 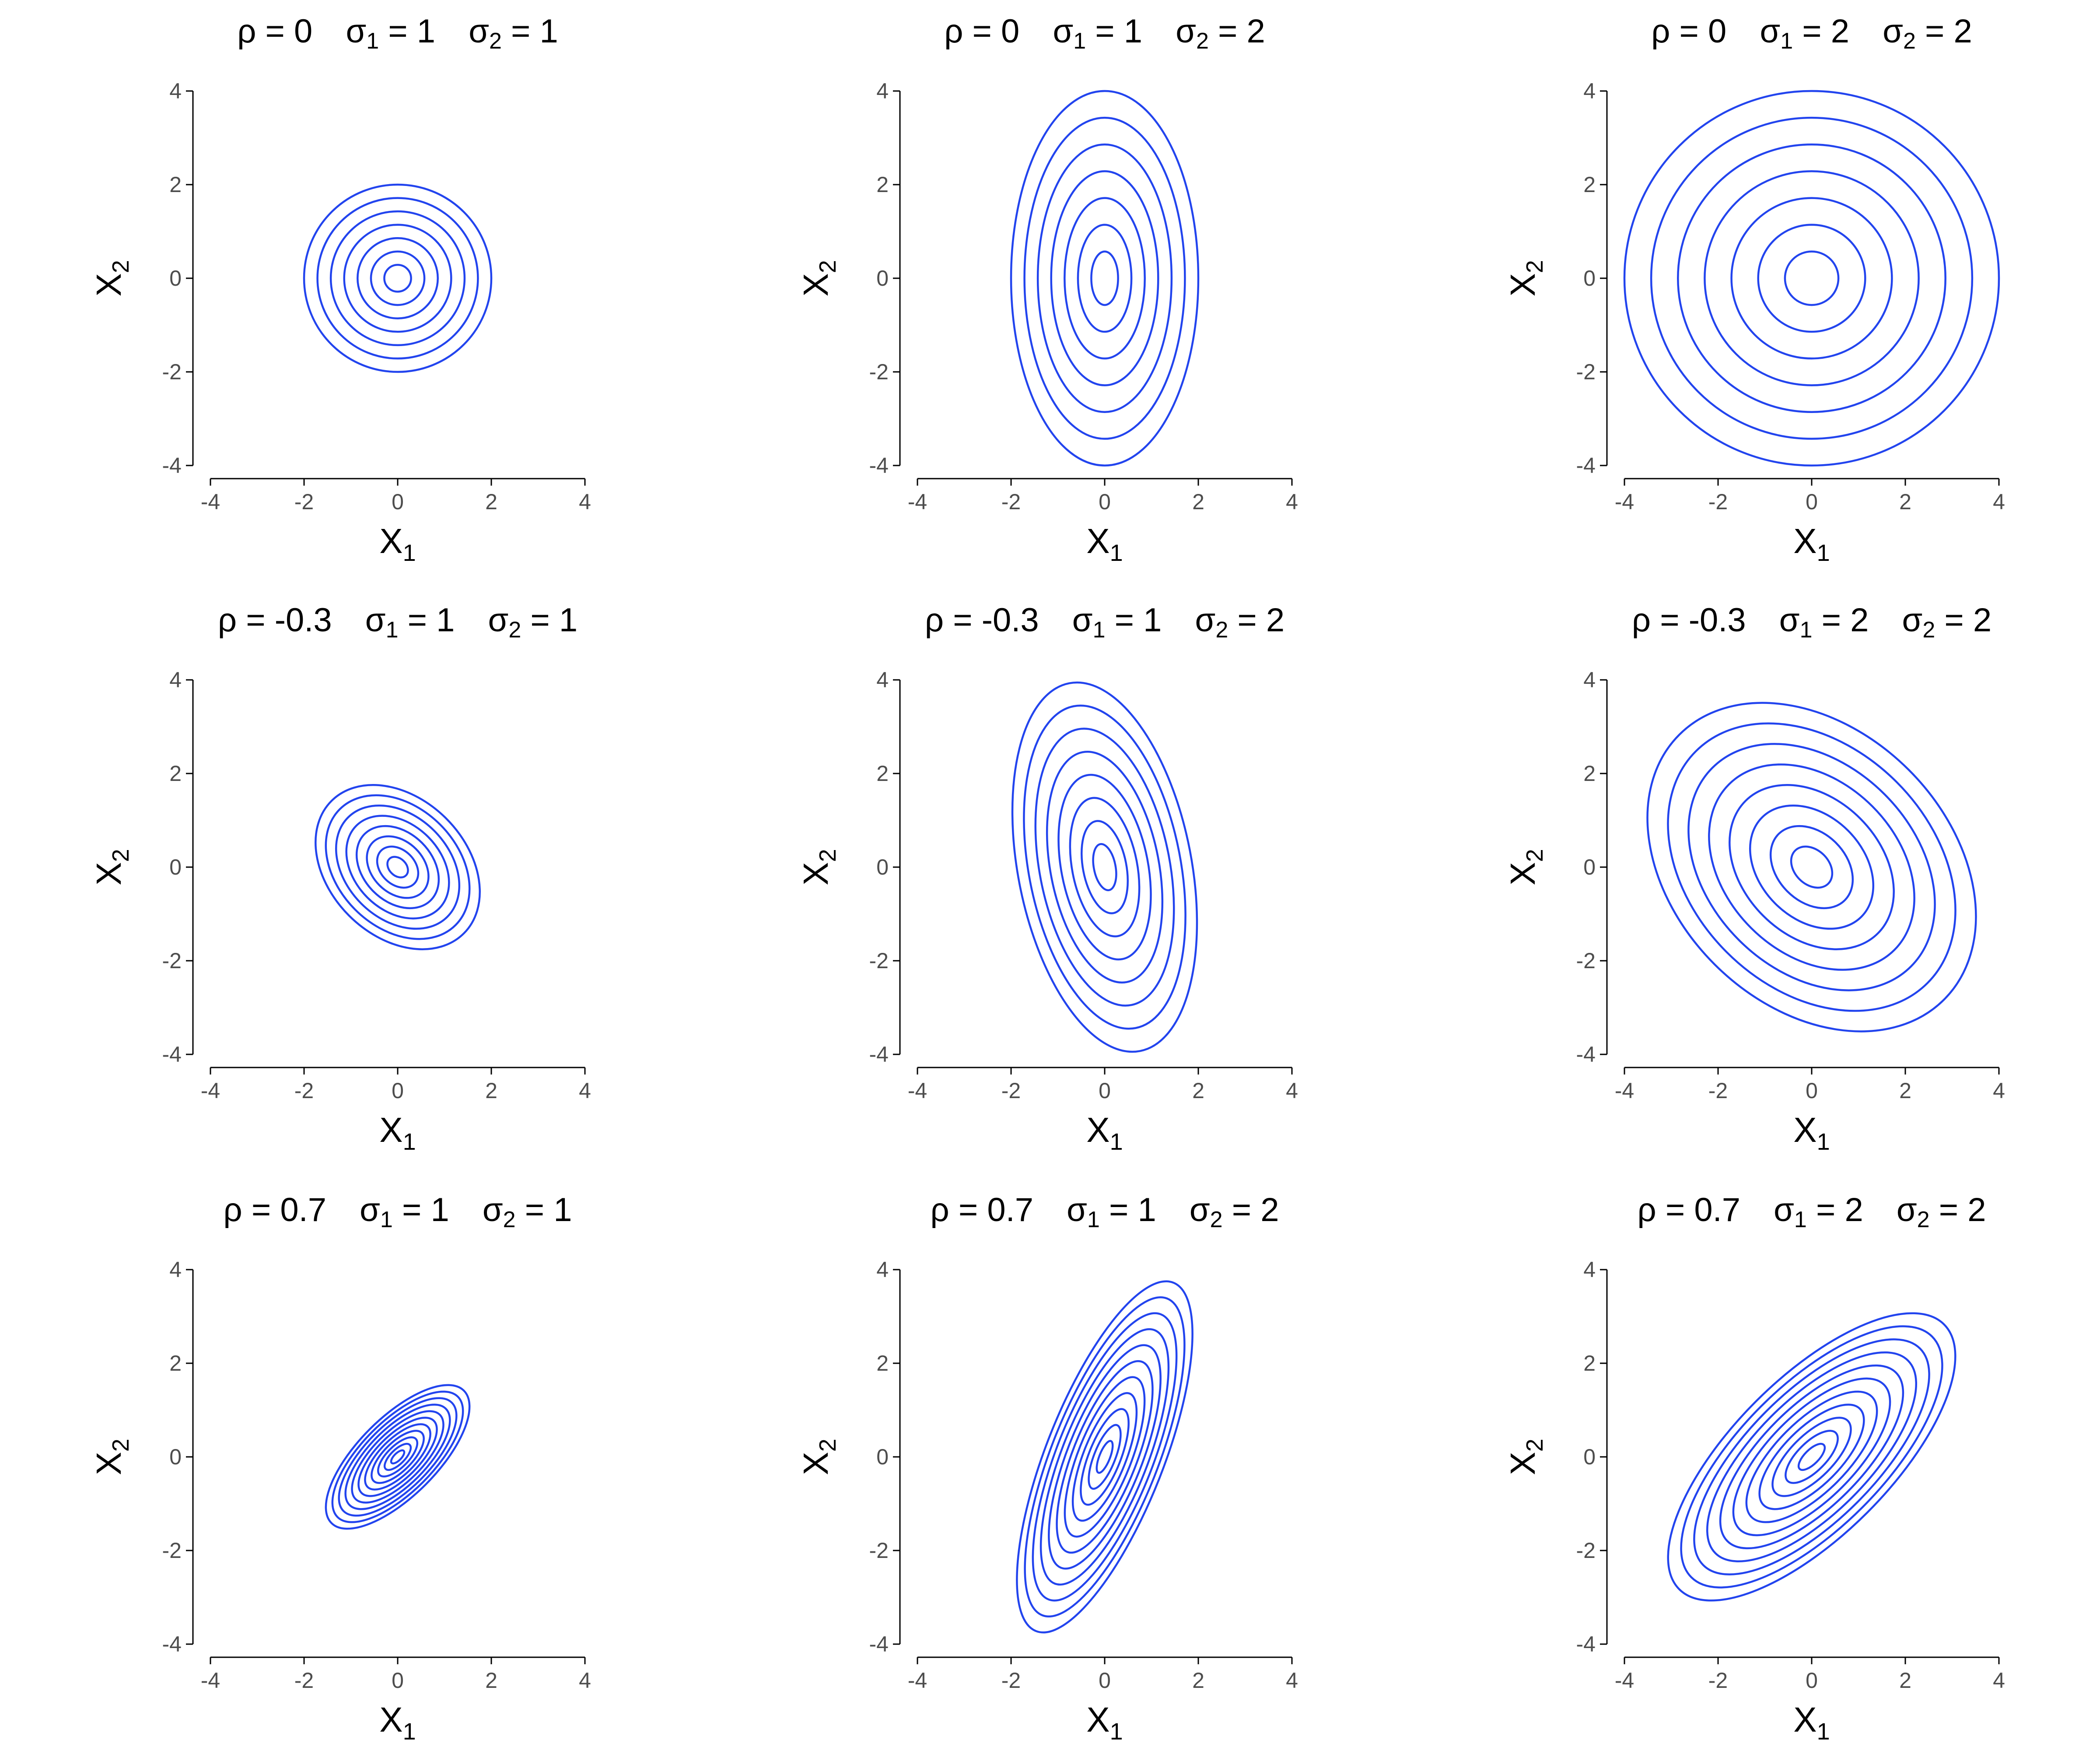 I want to click on x-tick-label: 0, so click(x=398, y=1090).